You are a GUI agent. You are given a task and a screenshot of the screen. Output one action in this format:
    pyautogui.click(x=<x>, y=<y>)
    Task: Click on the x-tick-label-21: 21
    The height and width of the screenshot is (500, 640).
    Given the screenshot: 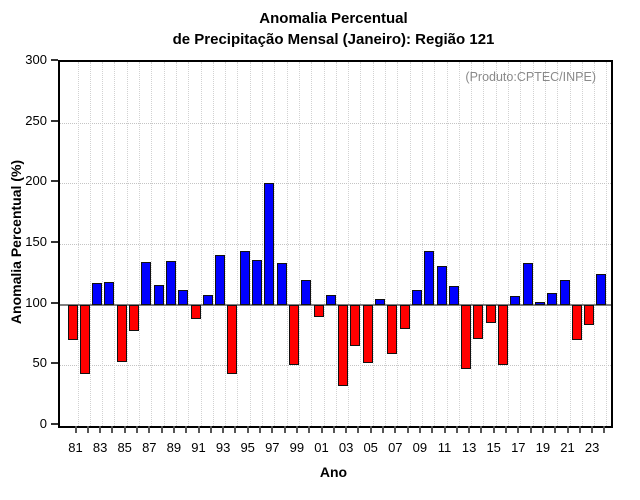 What is the action you would take?
    pyautogui.click(x=567, y=447)
    